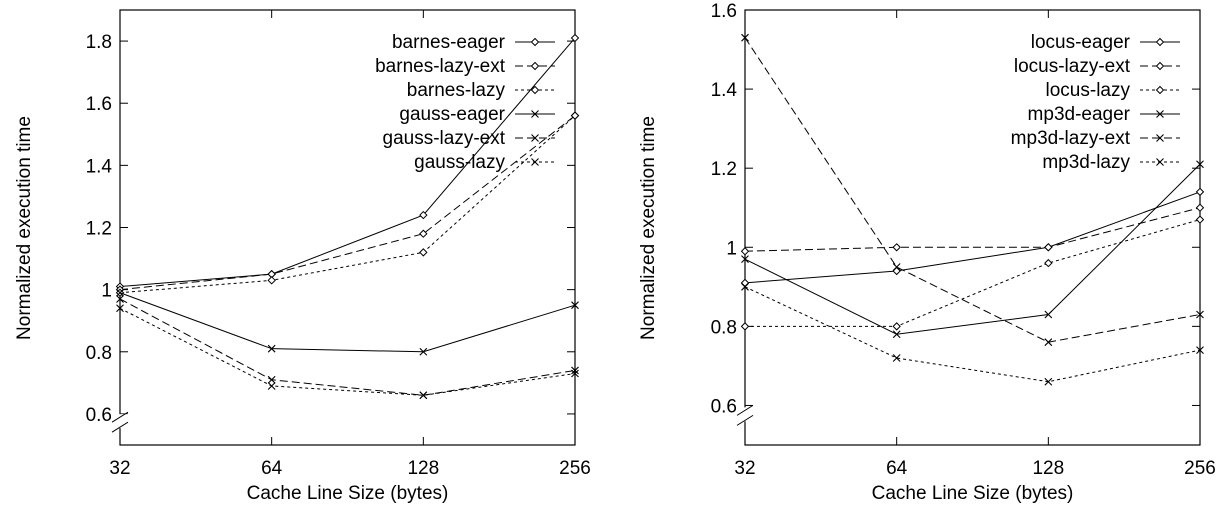  Describe the element at coordinates (1072, 66) in the screenshot. I see `legend-label: locus-lazy-ext` at that location.